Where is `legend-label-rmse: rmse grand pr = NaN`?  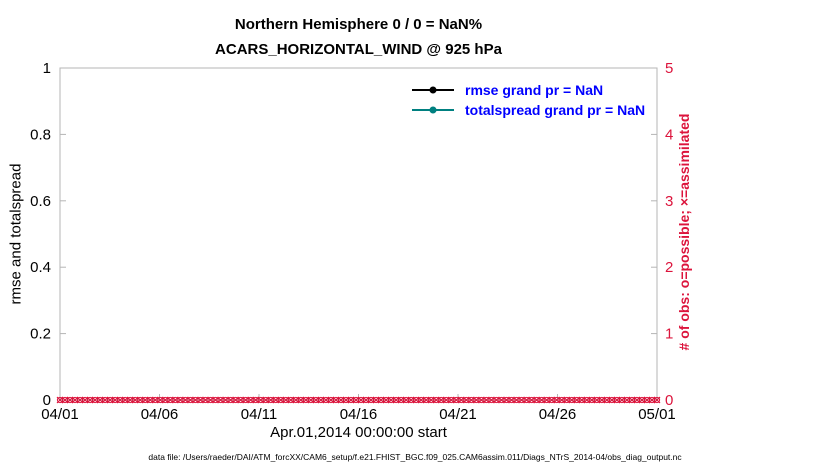 legend-label-rmse: rmse grand pr = NaN is located at coordinates (534, 89).